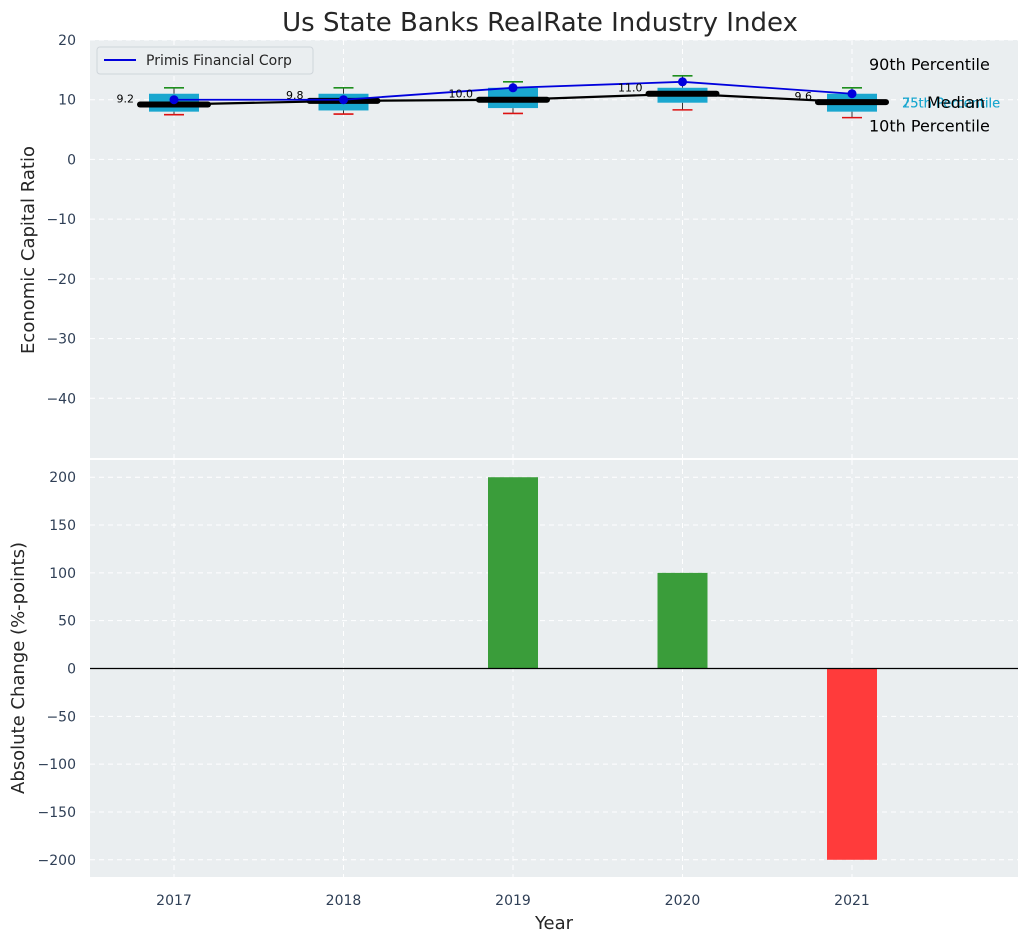 This screenshot has height=942, width=1029. I want to click on annotation-p10: 10th Percentile, so click(929, 126).